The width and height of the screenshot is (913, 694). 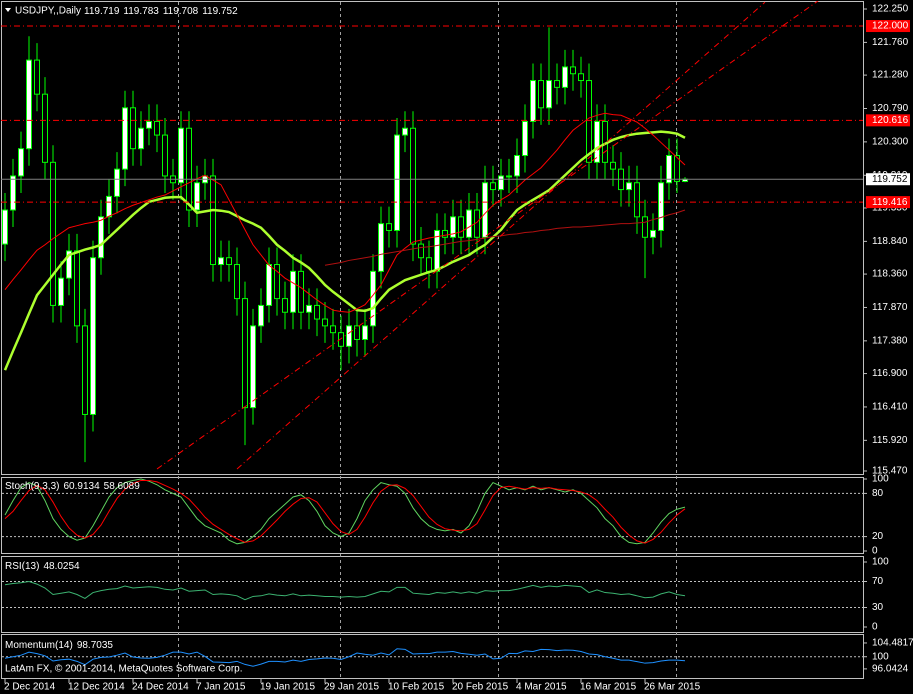 What do you see at coordinates (890, 42) in the screenshot?
I see `y-tick-label: 121.760` at bounding box center [890, 42].